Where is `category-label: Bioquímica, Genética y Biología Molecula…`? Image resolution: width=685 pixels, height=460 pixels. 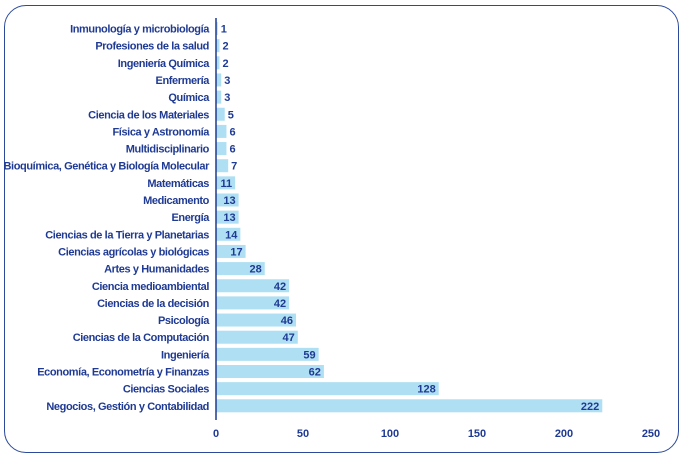
category-label: Bioquímica, Genética y Biología Molecula… is located at coordinates (107, 167).